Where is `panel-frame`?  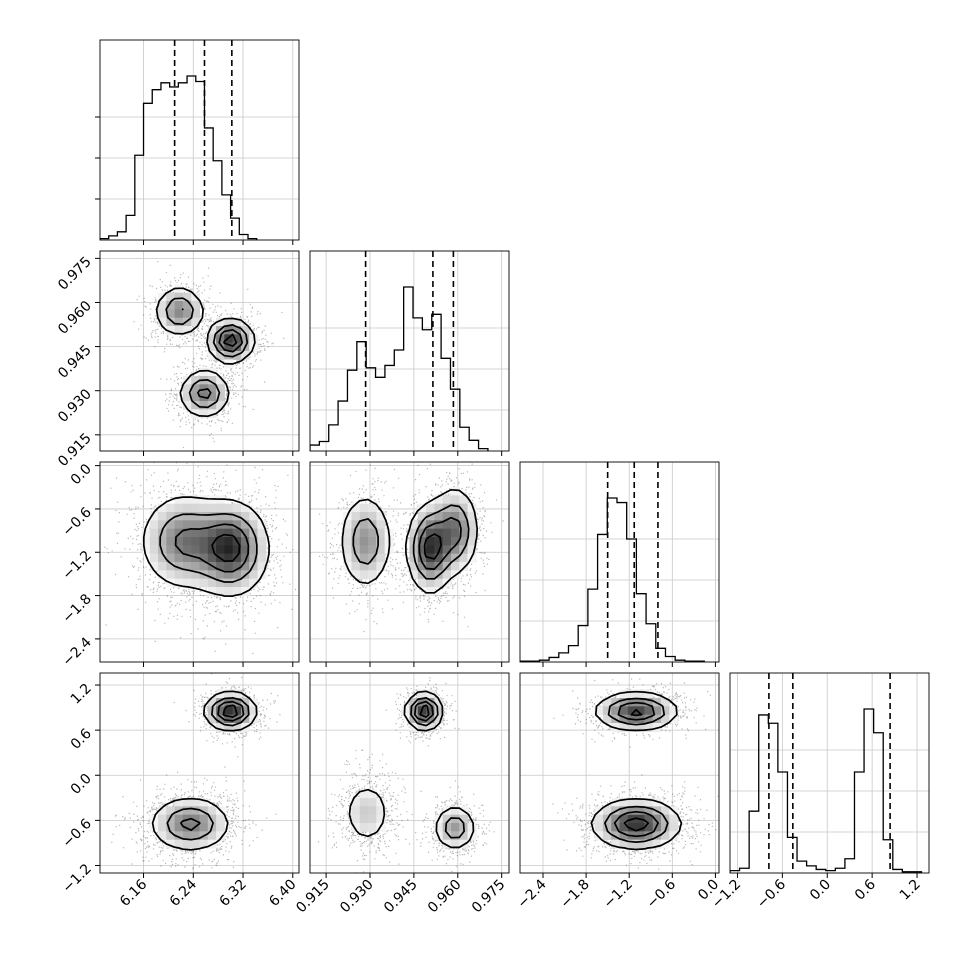
panel-frame is located at coordinates (409, 773).